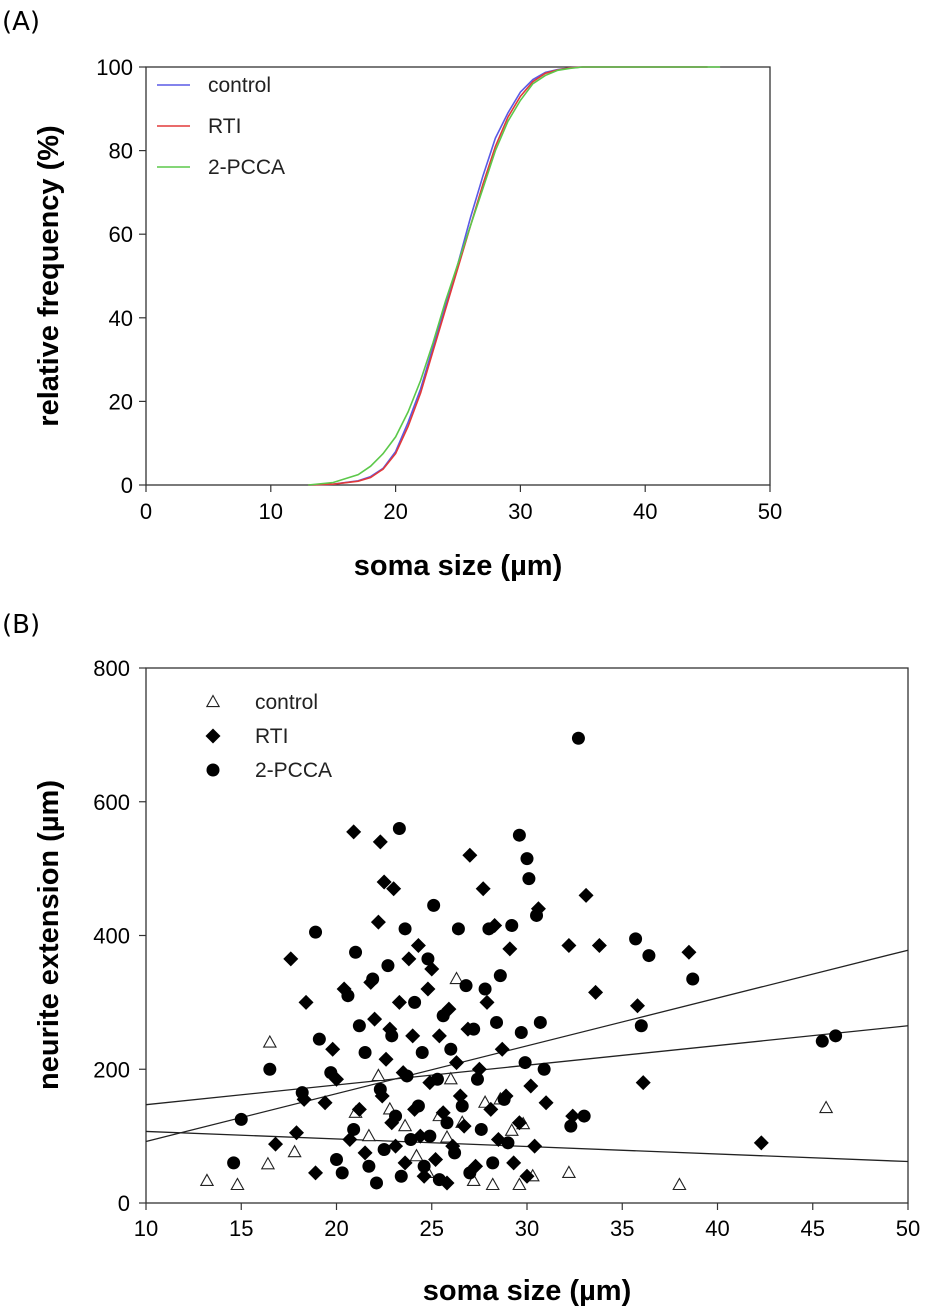 The width and height of the screenshot is (927, 1313). What do you see at coordinates (622, 1228) in the screenshot?
I see `x-tick-label: 35` at bounding box center [622, 1228].